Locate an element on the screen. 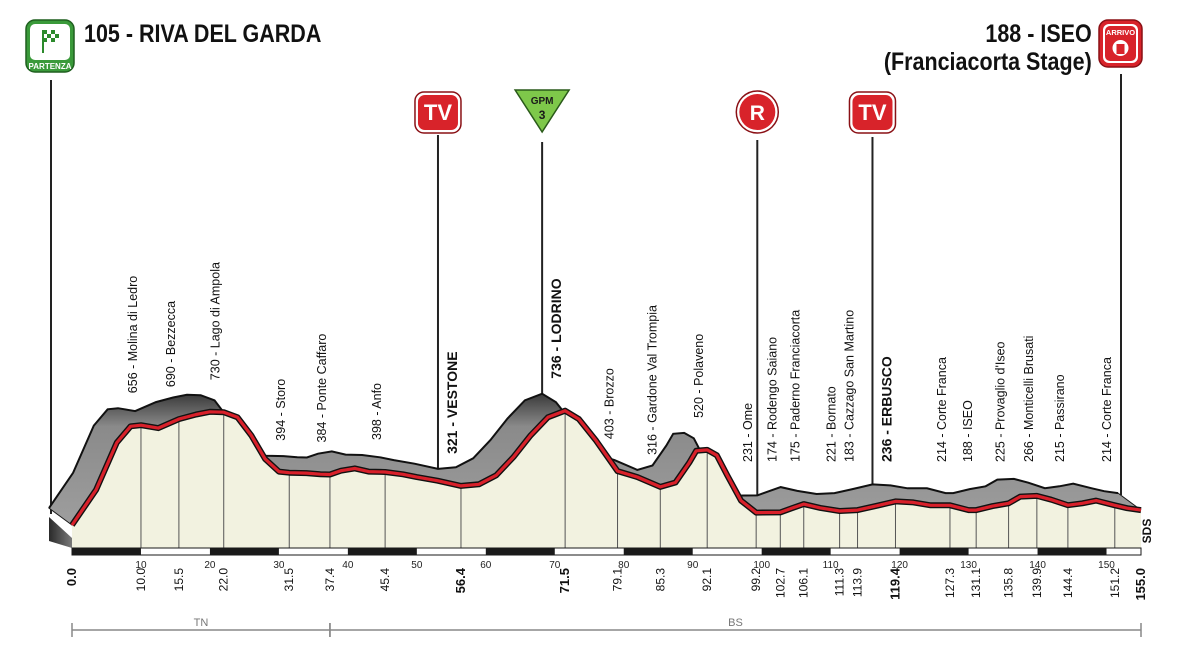 The image size is (1200, 660). waypoint-km-label: 106.1 is located at coordinates (804, 583).